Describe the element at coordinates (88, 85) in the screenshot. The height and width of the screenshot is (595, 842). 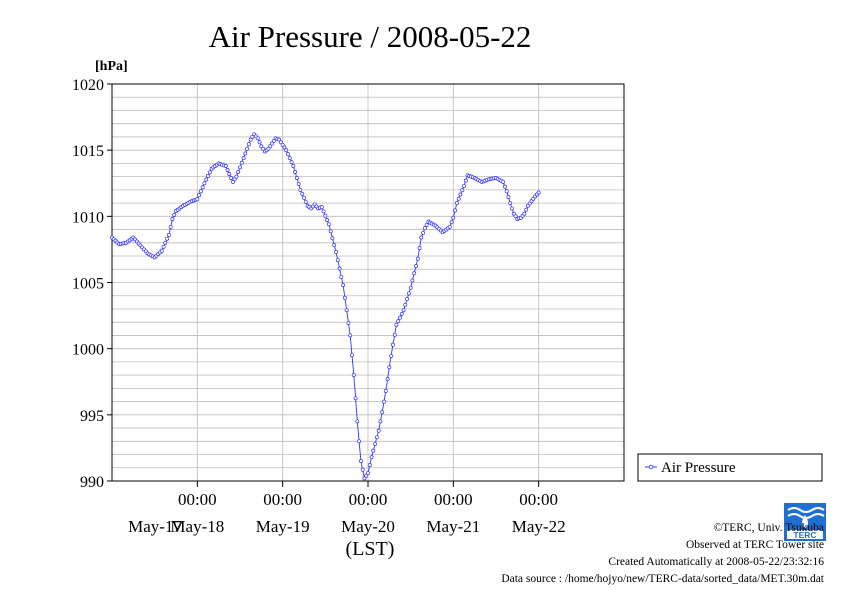
I see `y-tick-label: 1020` at that location.